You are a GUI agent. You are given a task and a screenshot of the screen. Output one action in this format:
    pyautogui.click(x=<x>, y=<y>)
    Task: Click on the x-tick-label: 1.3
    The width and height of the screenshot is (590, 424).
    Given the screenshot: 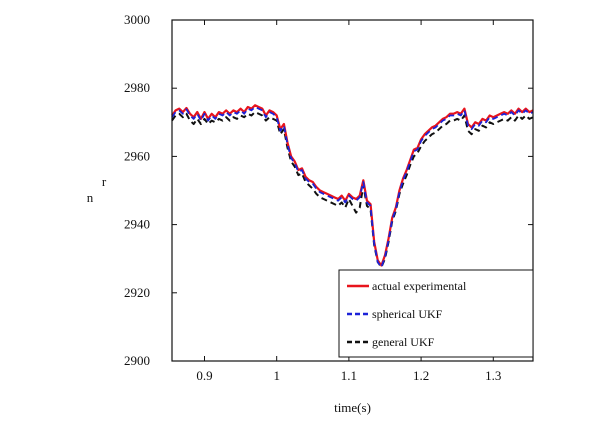 What is the action you would take?
    pyautogui.click(x=493, y=375)
    